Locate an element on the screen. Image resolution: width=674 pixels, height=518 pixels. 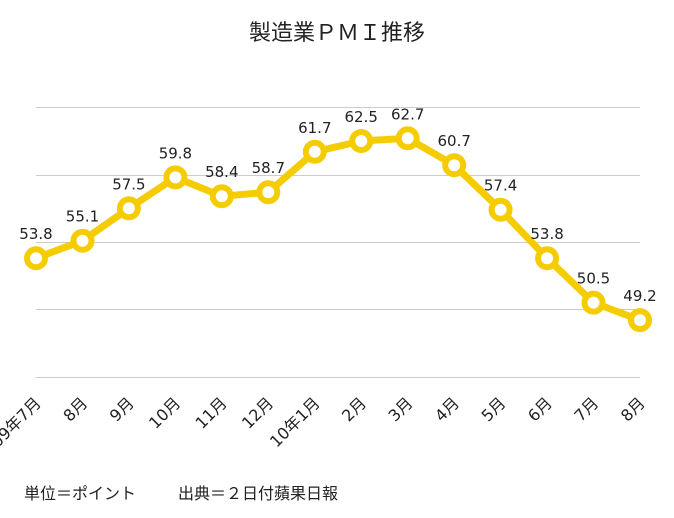
x-tick-label-1: 8月 is located at coordinates (75, 409).